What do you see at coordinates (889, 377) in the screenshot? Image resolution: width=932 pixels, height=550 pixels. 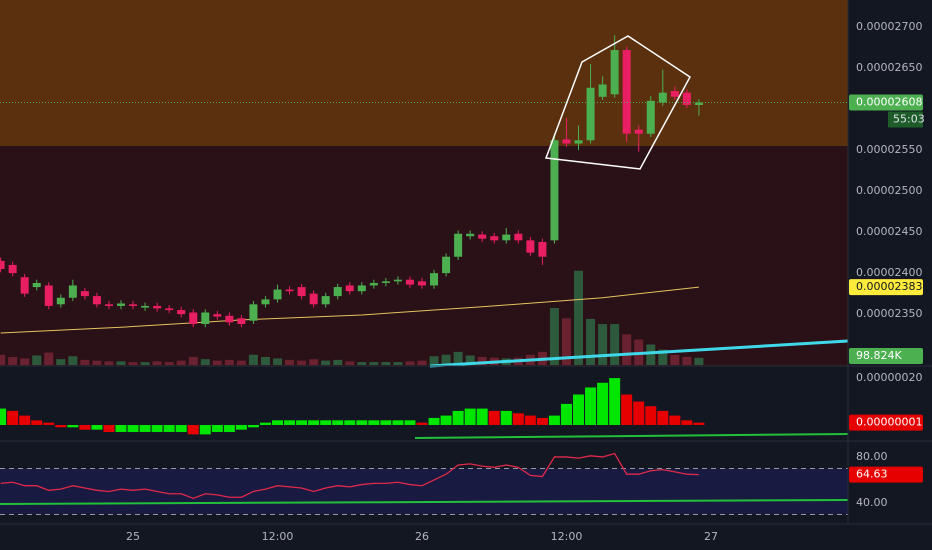 I see `y-tick-label: 0.00000020` at bounding box center [889, 377].